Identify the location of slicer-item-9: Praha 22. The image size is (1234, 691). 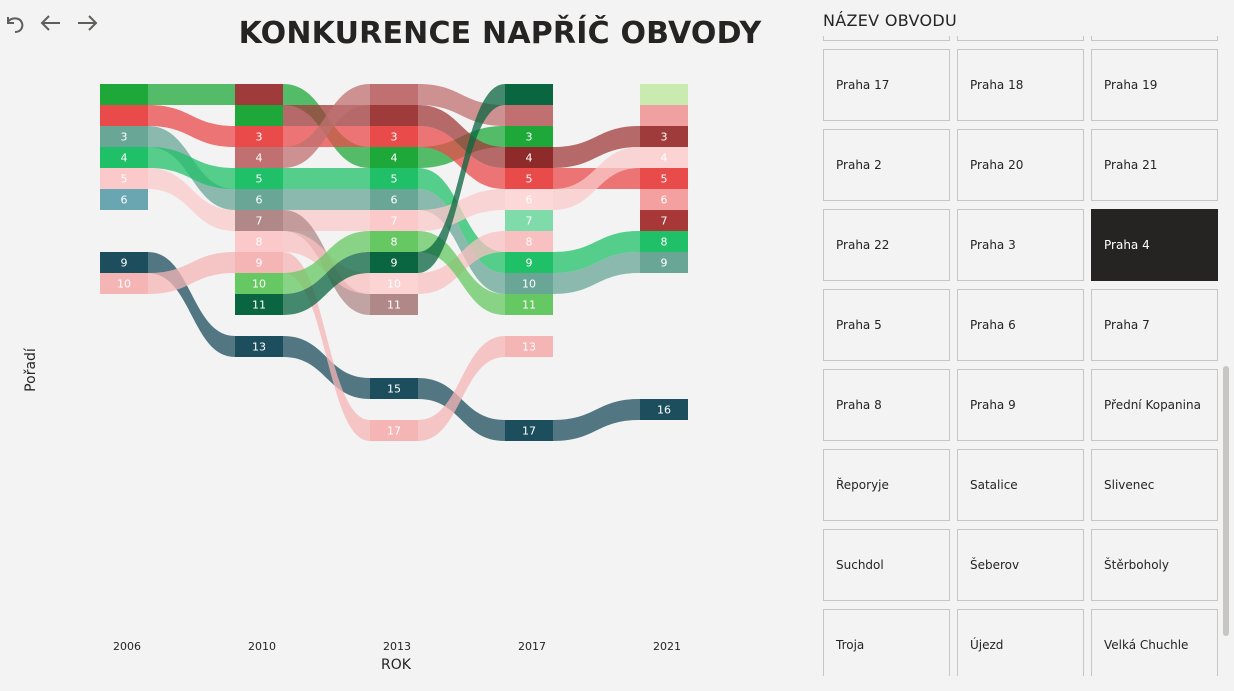
(886, 245).